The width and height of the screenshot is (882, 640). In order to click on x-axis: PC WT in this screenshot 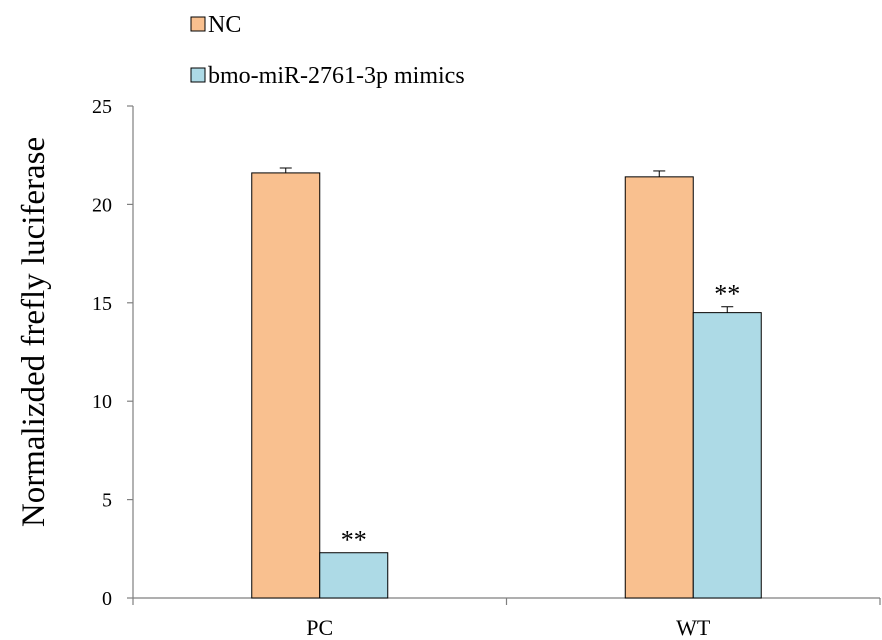, I will do `click(506, 618)`.